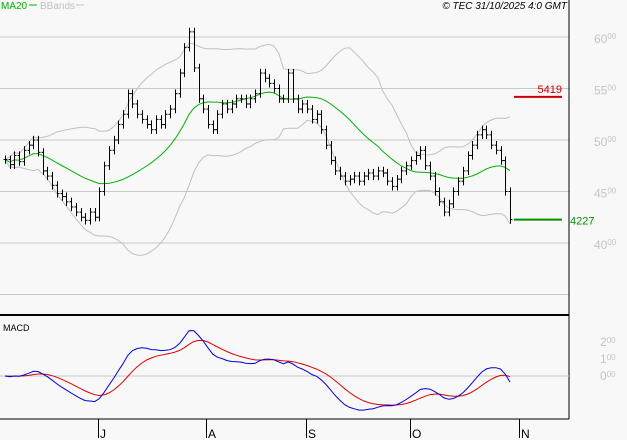  What do you see at coordinates (605, 142) in the screenshot?
I see `price-axis: 6000 5500 5000 4500 4000` at bounding box center [605, 142].